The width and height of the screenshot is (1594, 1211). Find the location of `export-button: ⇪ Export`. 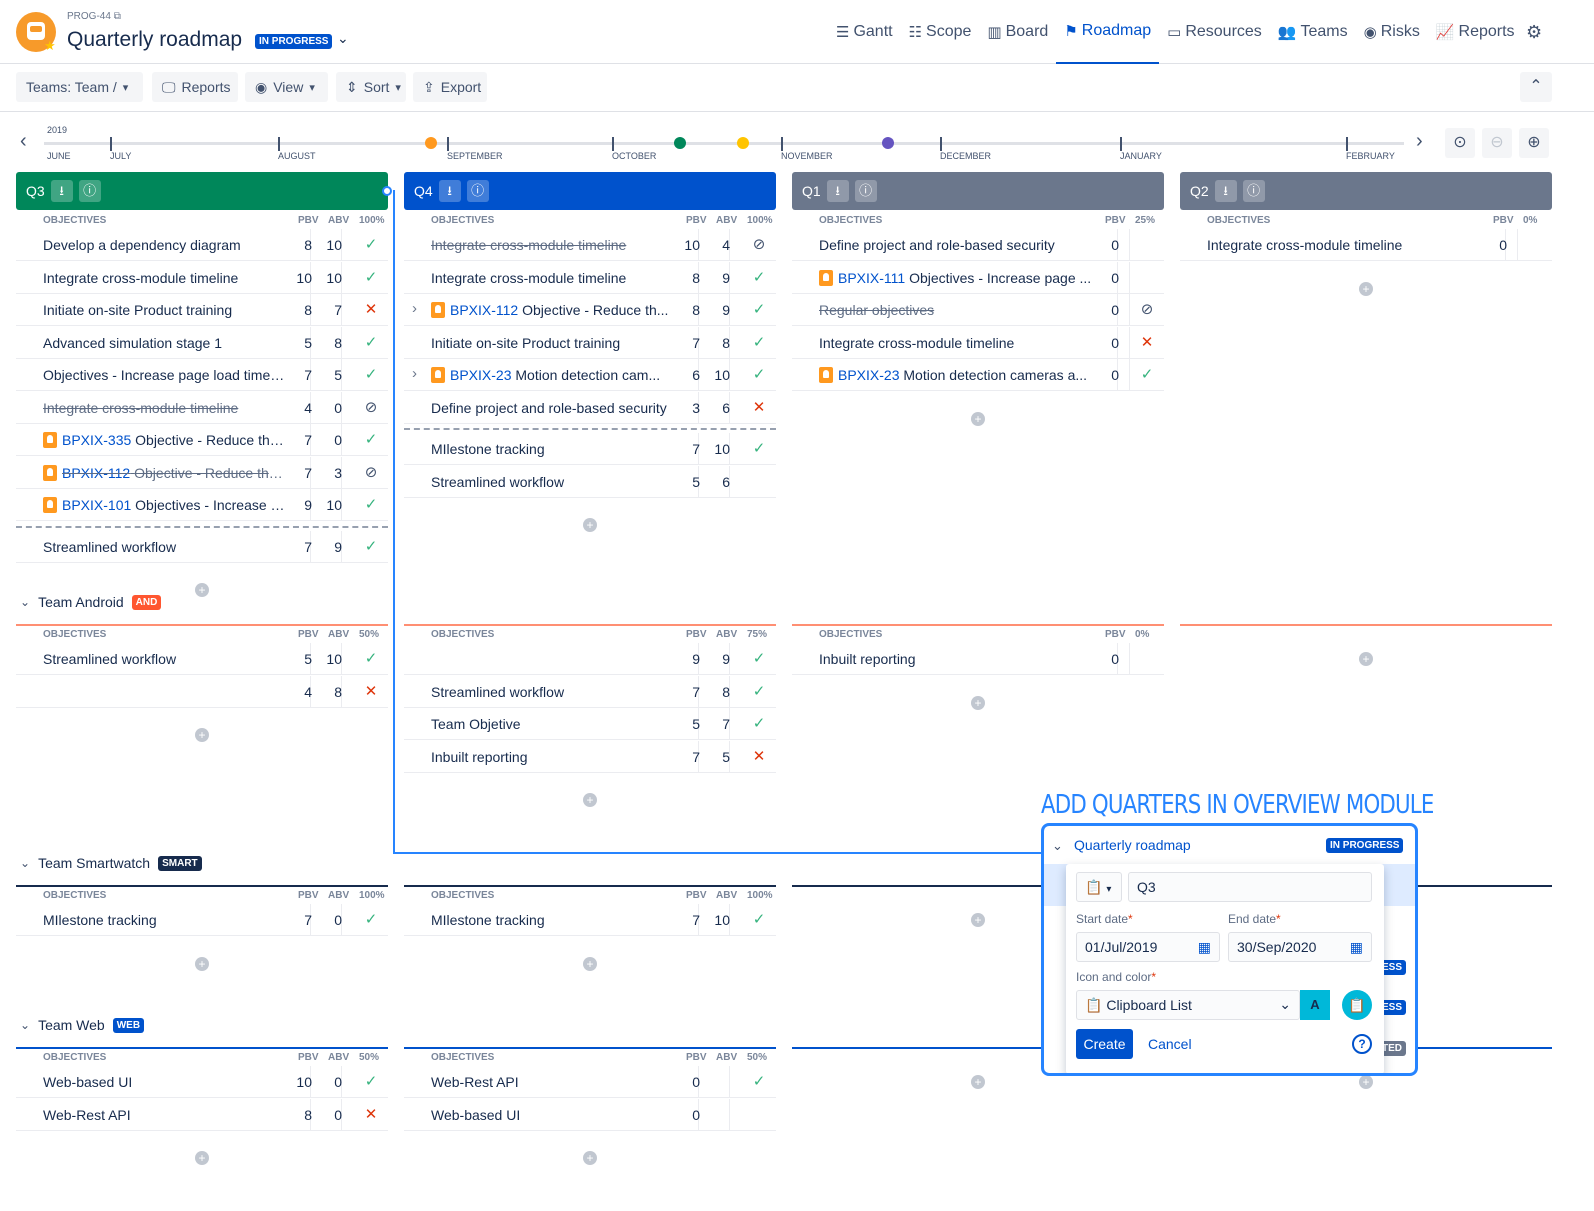

export-button: ⇪ Export is located at coordinates (450, 87).